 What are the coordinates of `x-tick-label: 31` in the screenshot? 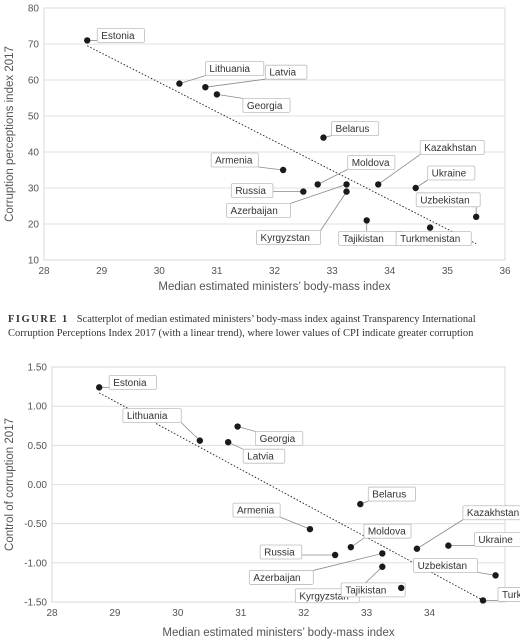 It's located at (217, 271).